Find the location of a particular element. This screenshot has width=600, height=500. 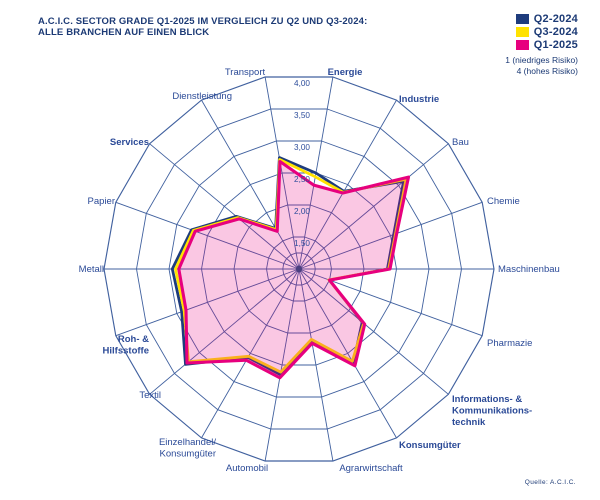

center-dot is located at coordinates (299, 269).